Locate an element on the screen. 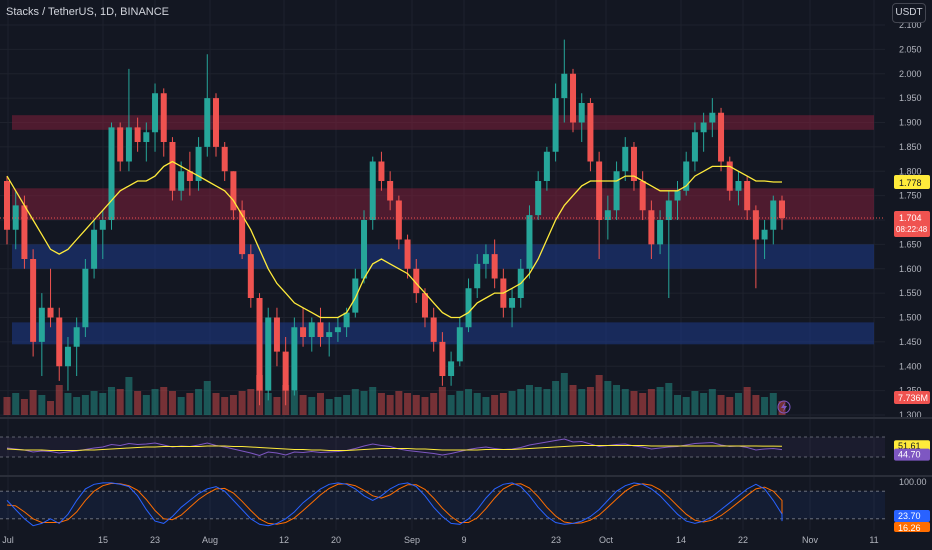 This screenshot has height=550, width=932. countdown-label: 08:22:48 is located at coordinates (912, 229).